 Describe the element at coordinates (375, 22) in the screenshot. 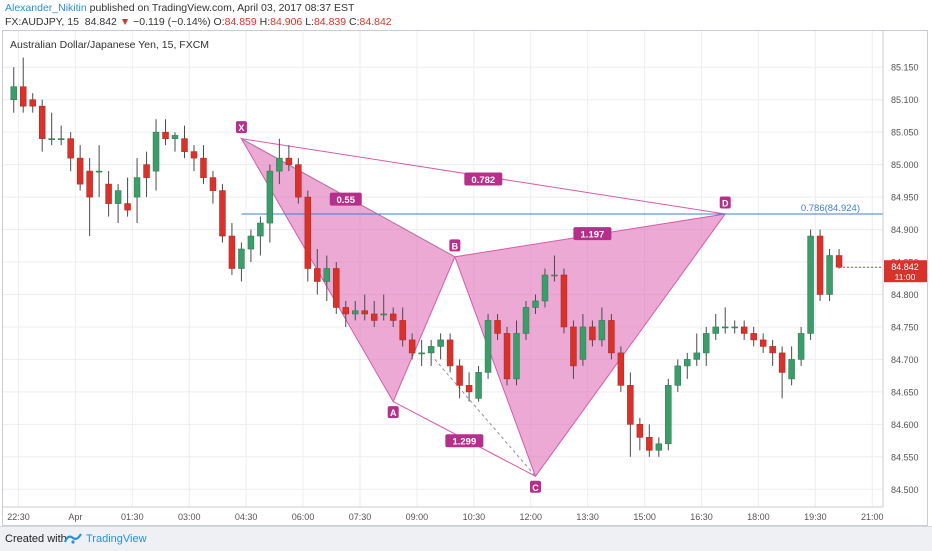

I see `close-value: 84.842` at that location.